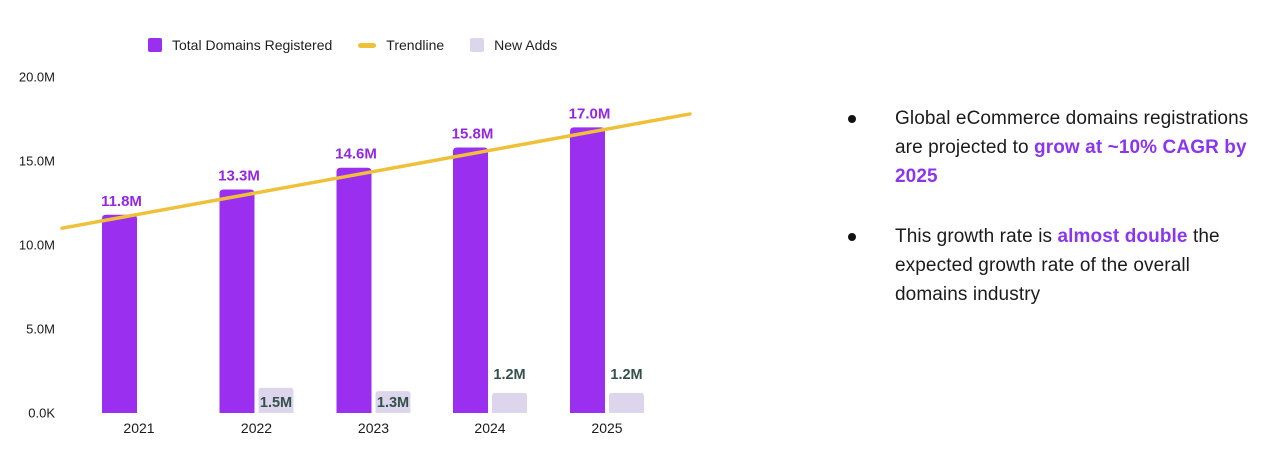  What do you see at coordinates (354, 290) in the screenshot?
I see `bar-total-domains-2023` at bounding box center [354, 290].